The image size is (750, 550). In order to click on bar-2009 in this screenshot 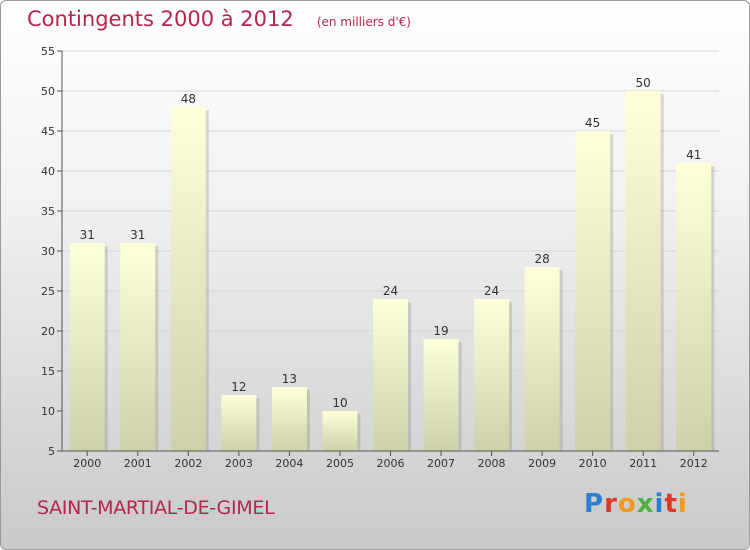, I will do `click(542, 359)`.